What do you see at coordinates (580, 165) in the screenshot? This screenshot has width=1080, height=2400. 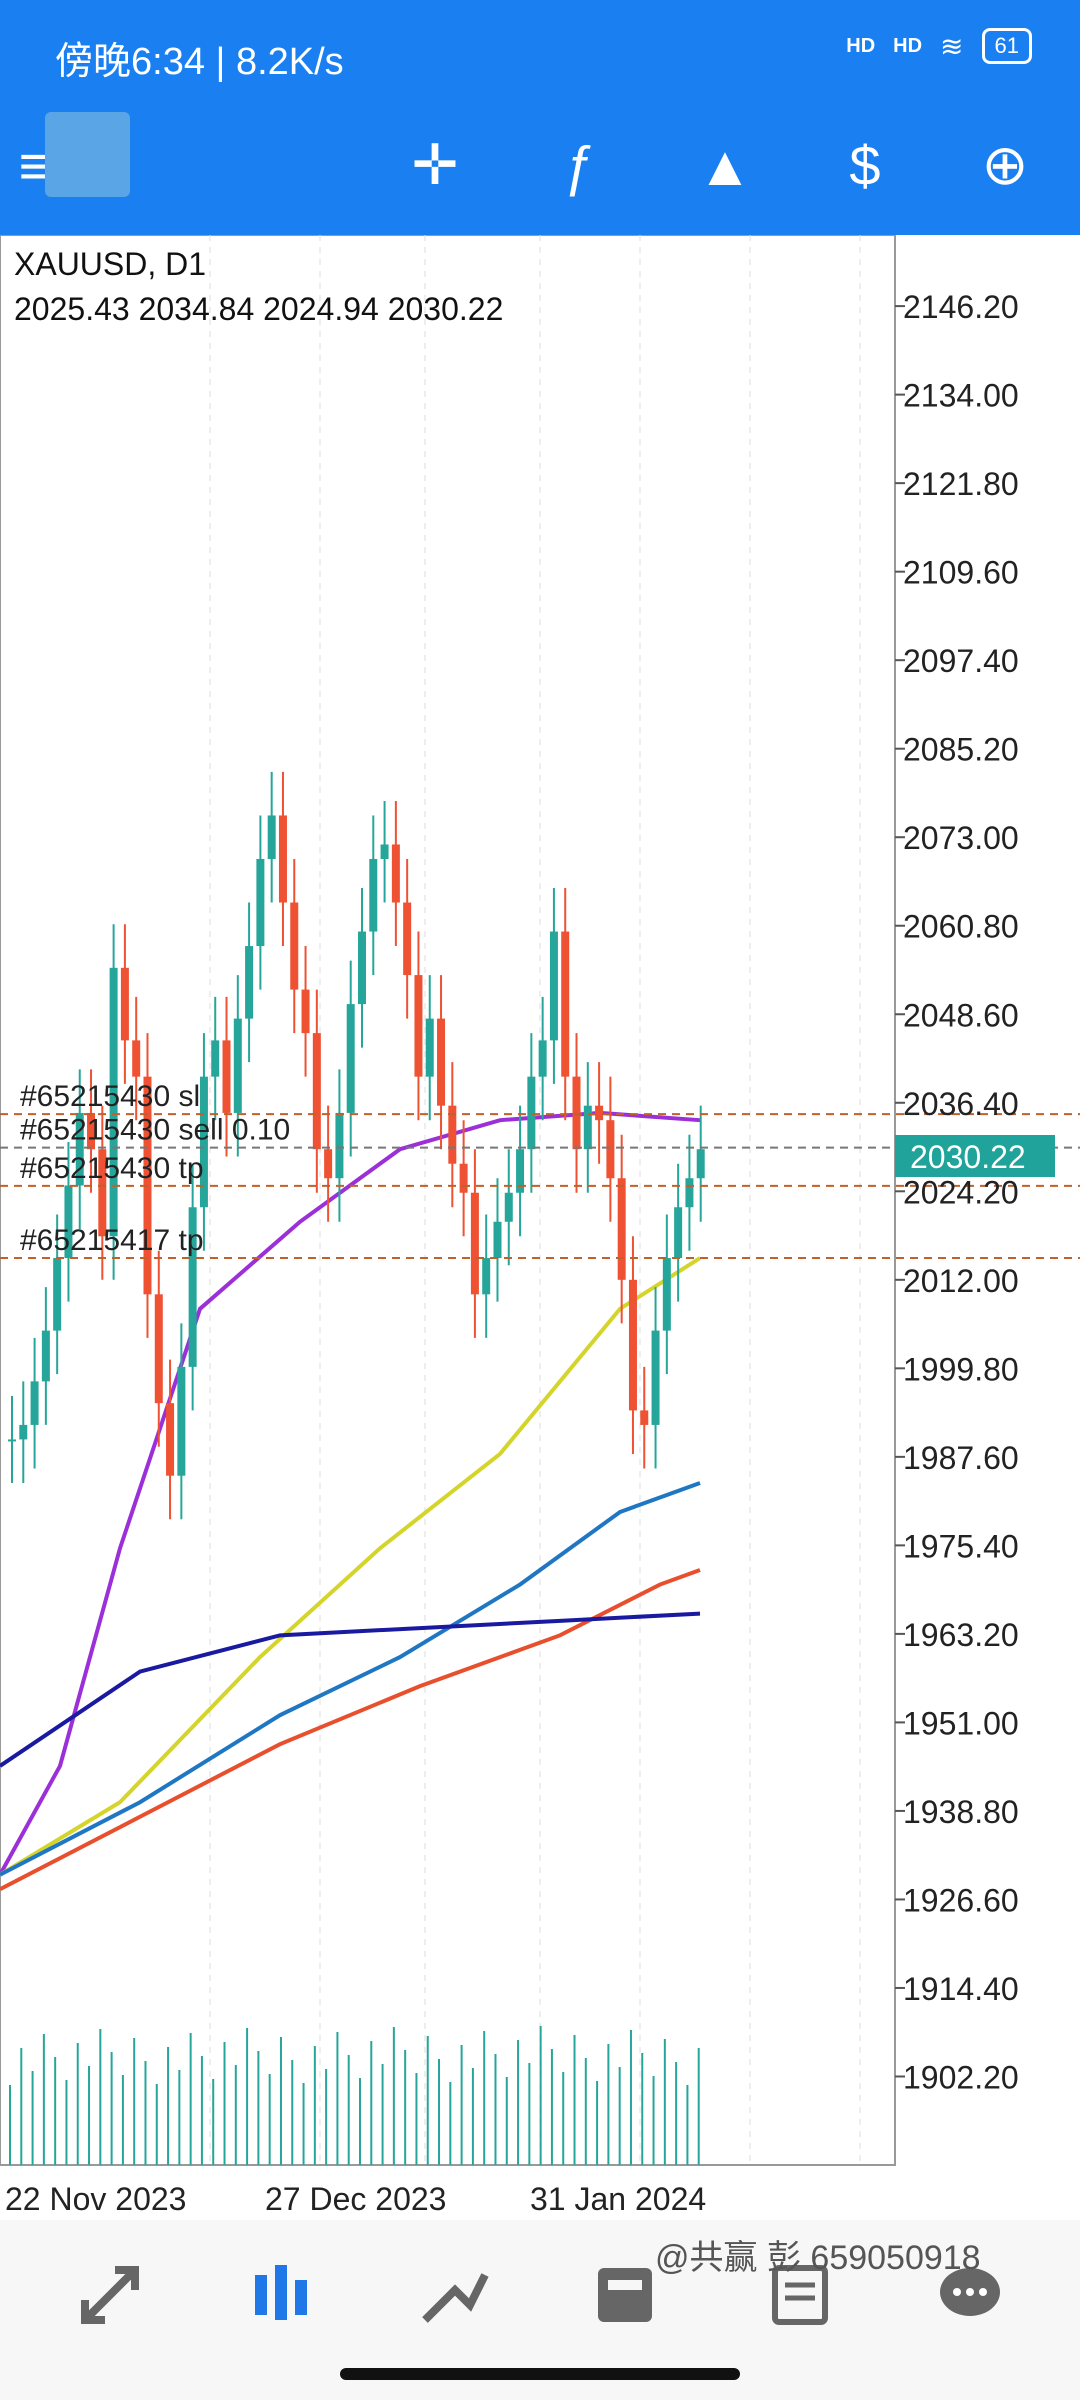 I see `indicators-icon: ƒ` at bounding box center [580, 165].